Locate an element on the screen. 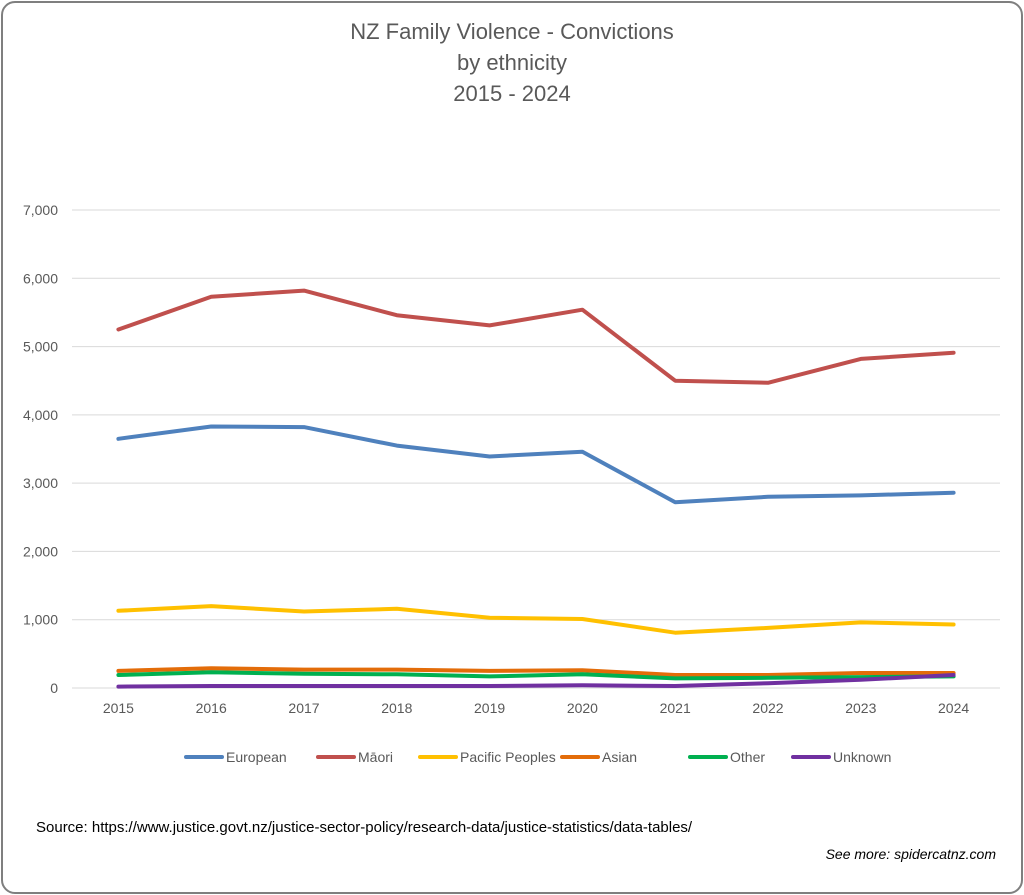  x-tick-label: 2015 is located at coordinates (118, 708).